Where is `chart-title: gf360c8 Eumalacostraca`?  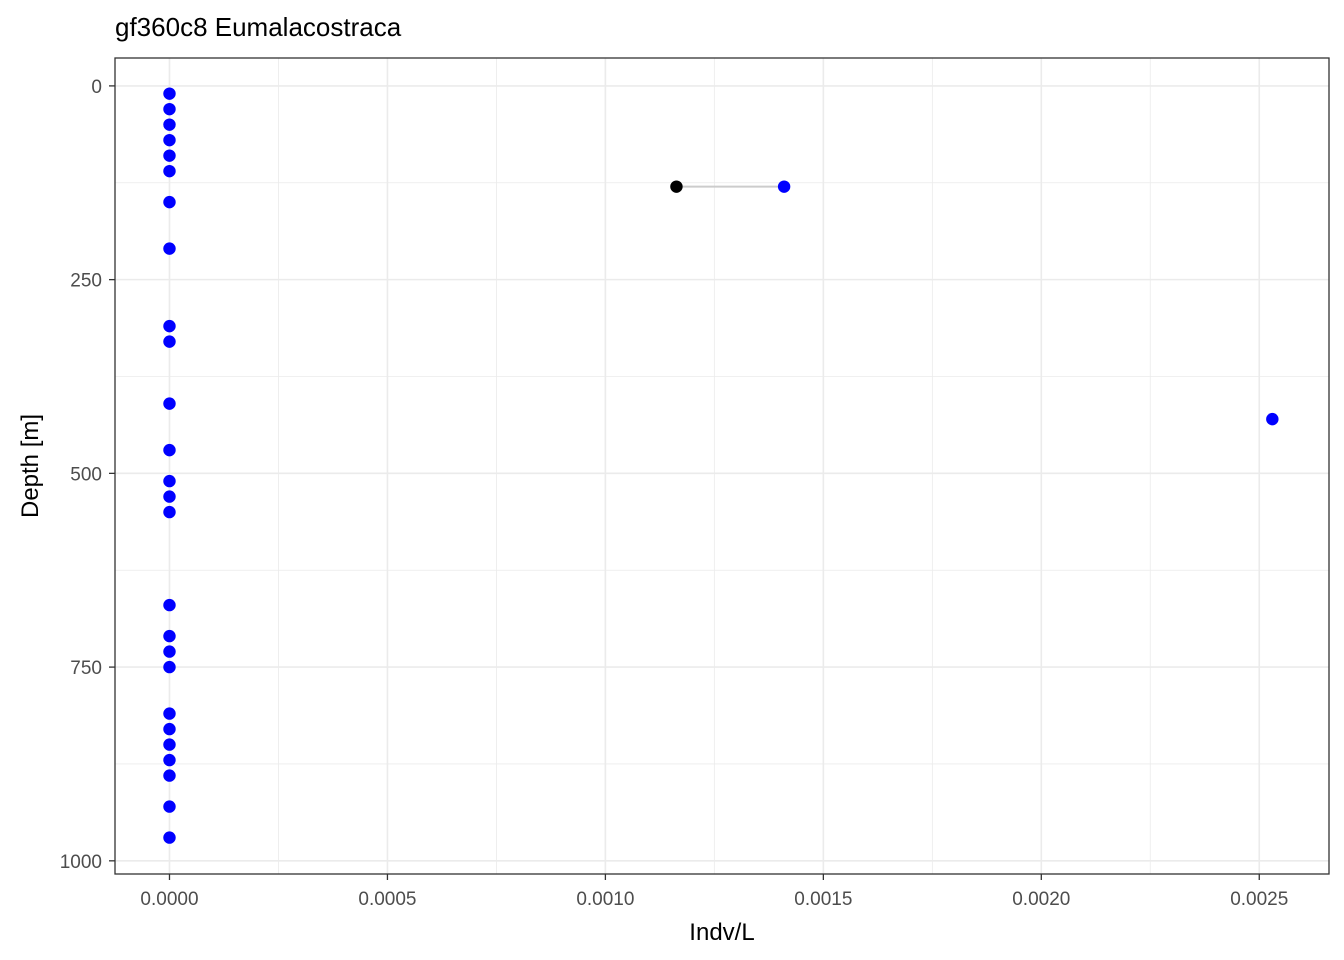 chart-title: gf360c8 Eumalacostraca is located at coordinates (258, 27).